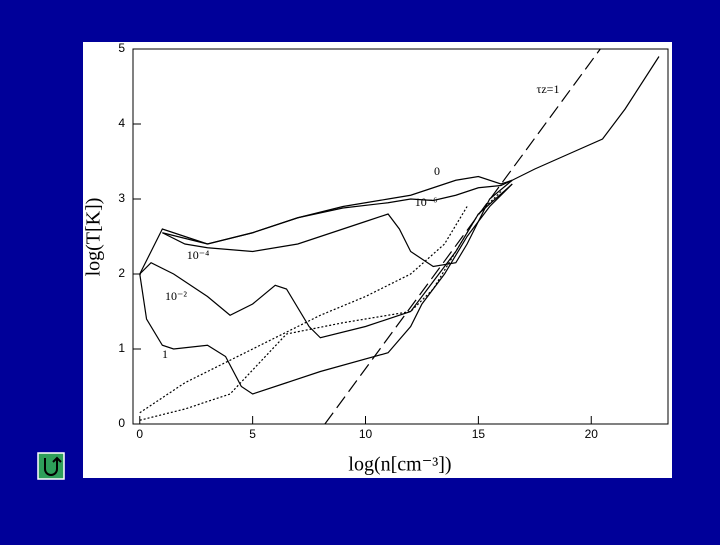 The image size is (720, 545). What do you see at coordinates (121, 273) in the screenshot?
I see `y-tick-label: 2` at bounding box center [121, 273].